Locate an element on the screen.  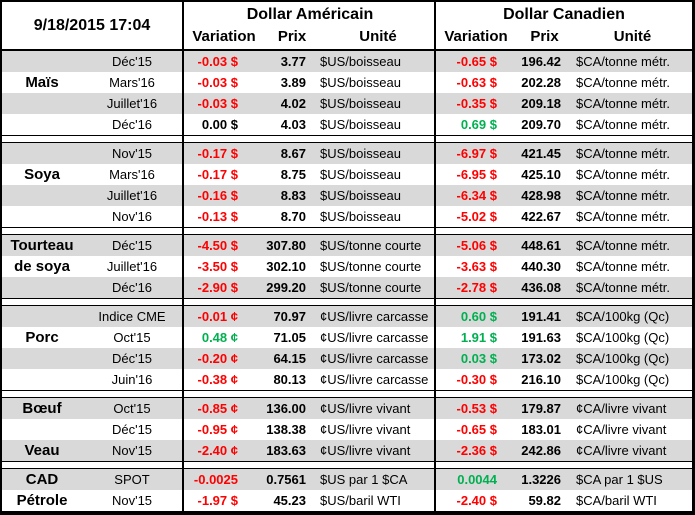
ca-unit-value: ¢CA/livre vivant is located at coordinates (621, 429).